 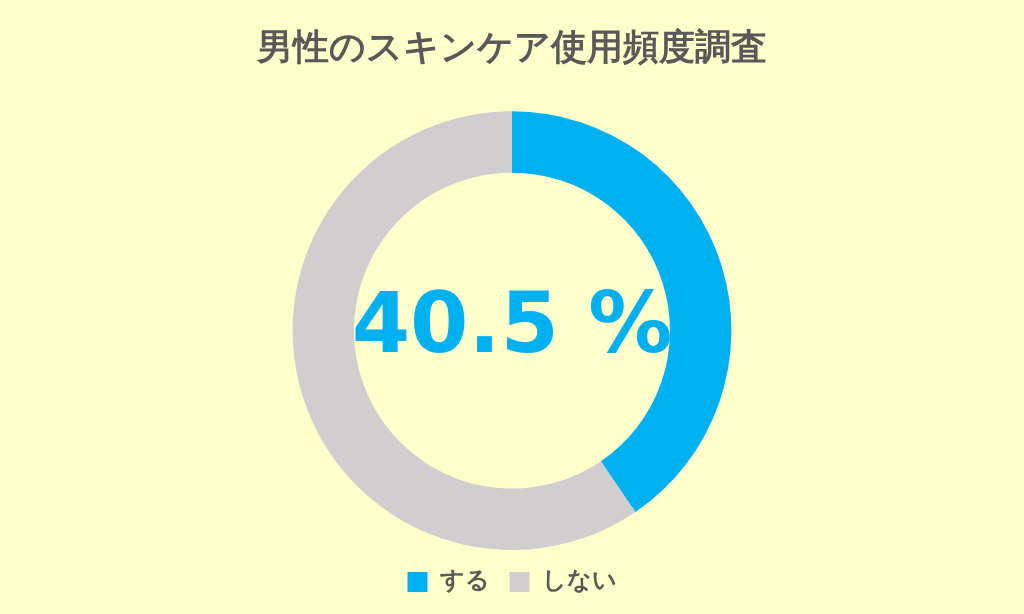 I want to click on legend-label: しない, so click(x=579, y=580).